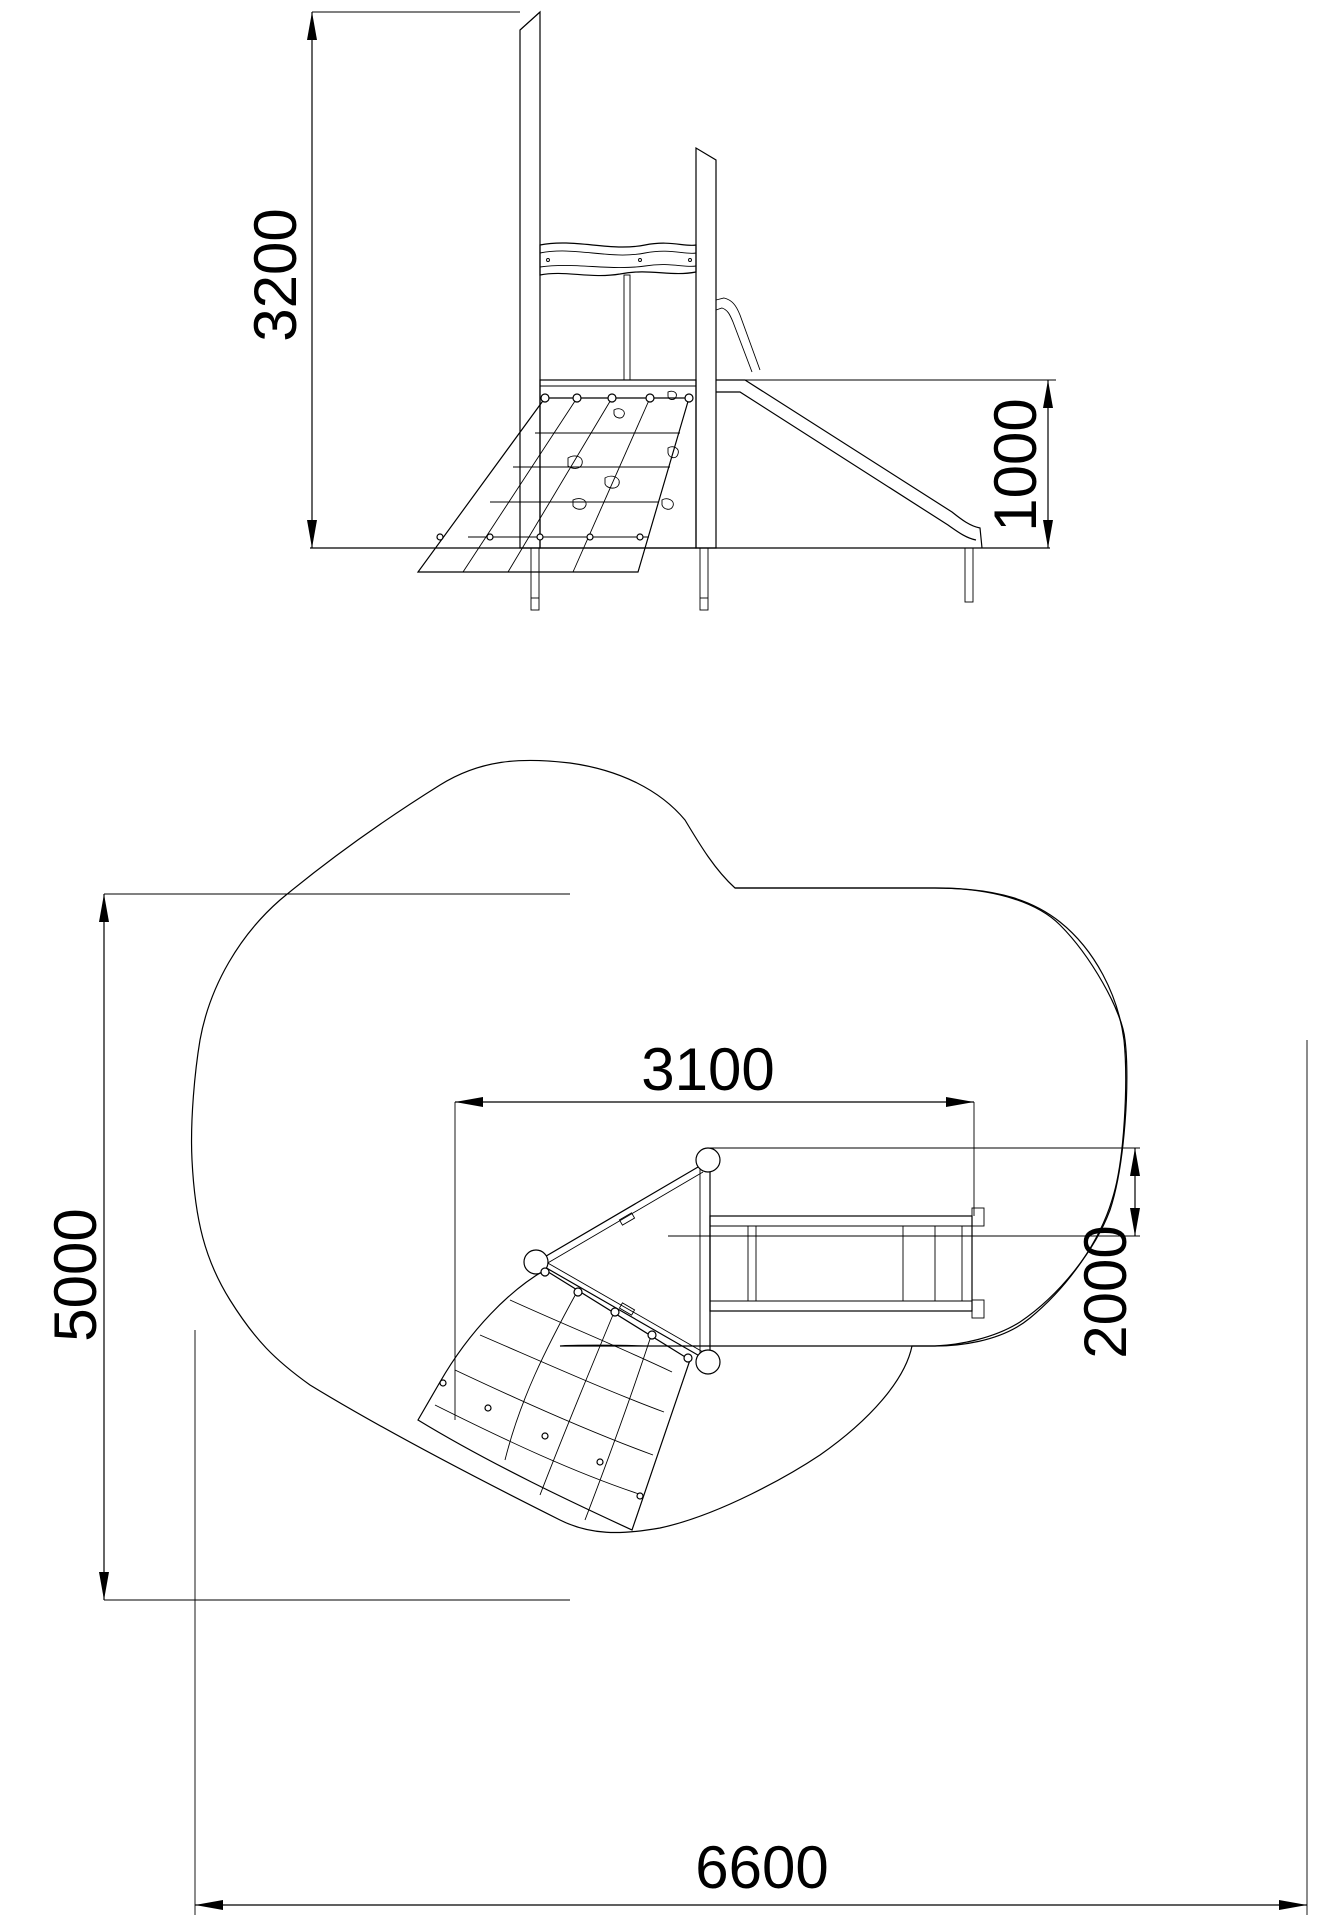 The image size is (1342, 1930). Describe the element at coordinates (530, 310) in the screenshot. I see `tall-post` at that location.